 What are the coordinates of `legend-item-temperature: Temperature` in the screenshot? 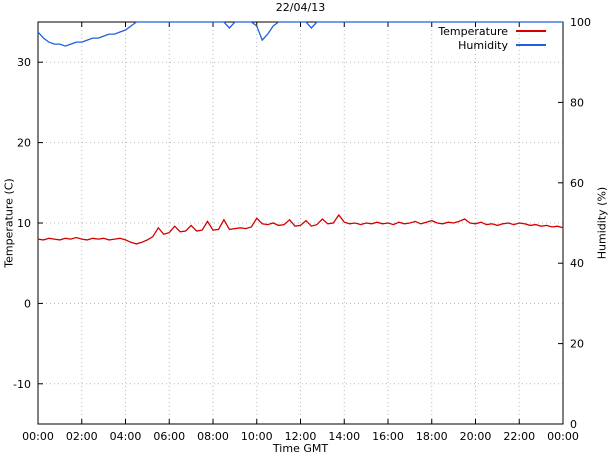 It's located at (492, 31).